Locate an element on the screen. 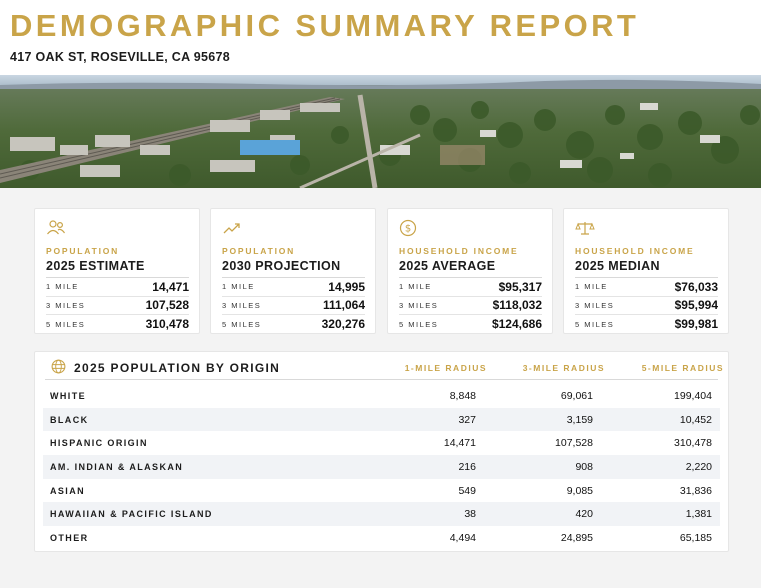 This screenshot has width=761, height=588. table-cell: 4,494 is located at coordinates (462, 538).